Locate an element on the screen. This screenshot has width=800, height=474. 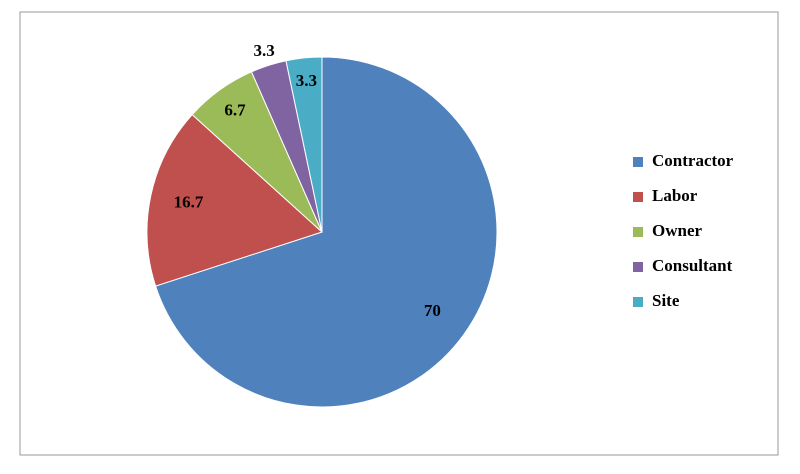
data-label: 6.7 is located at coordinates (235, 109).